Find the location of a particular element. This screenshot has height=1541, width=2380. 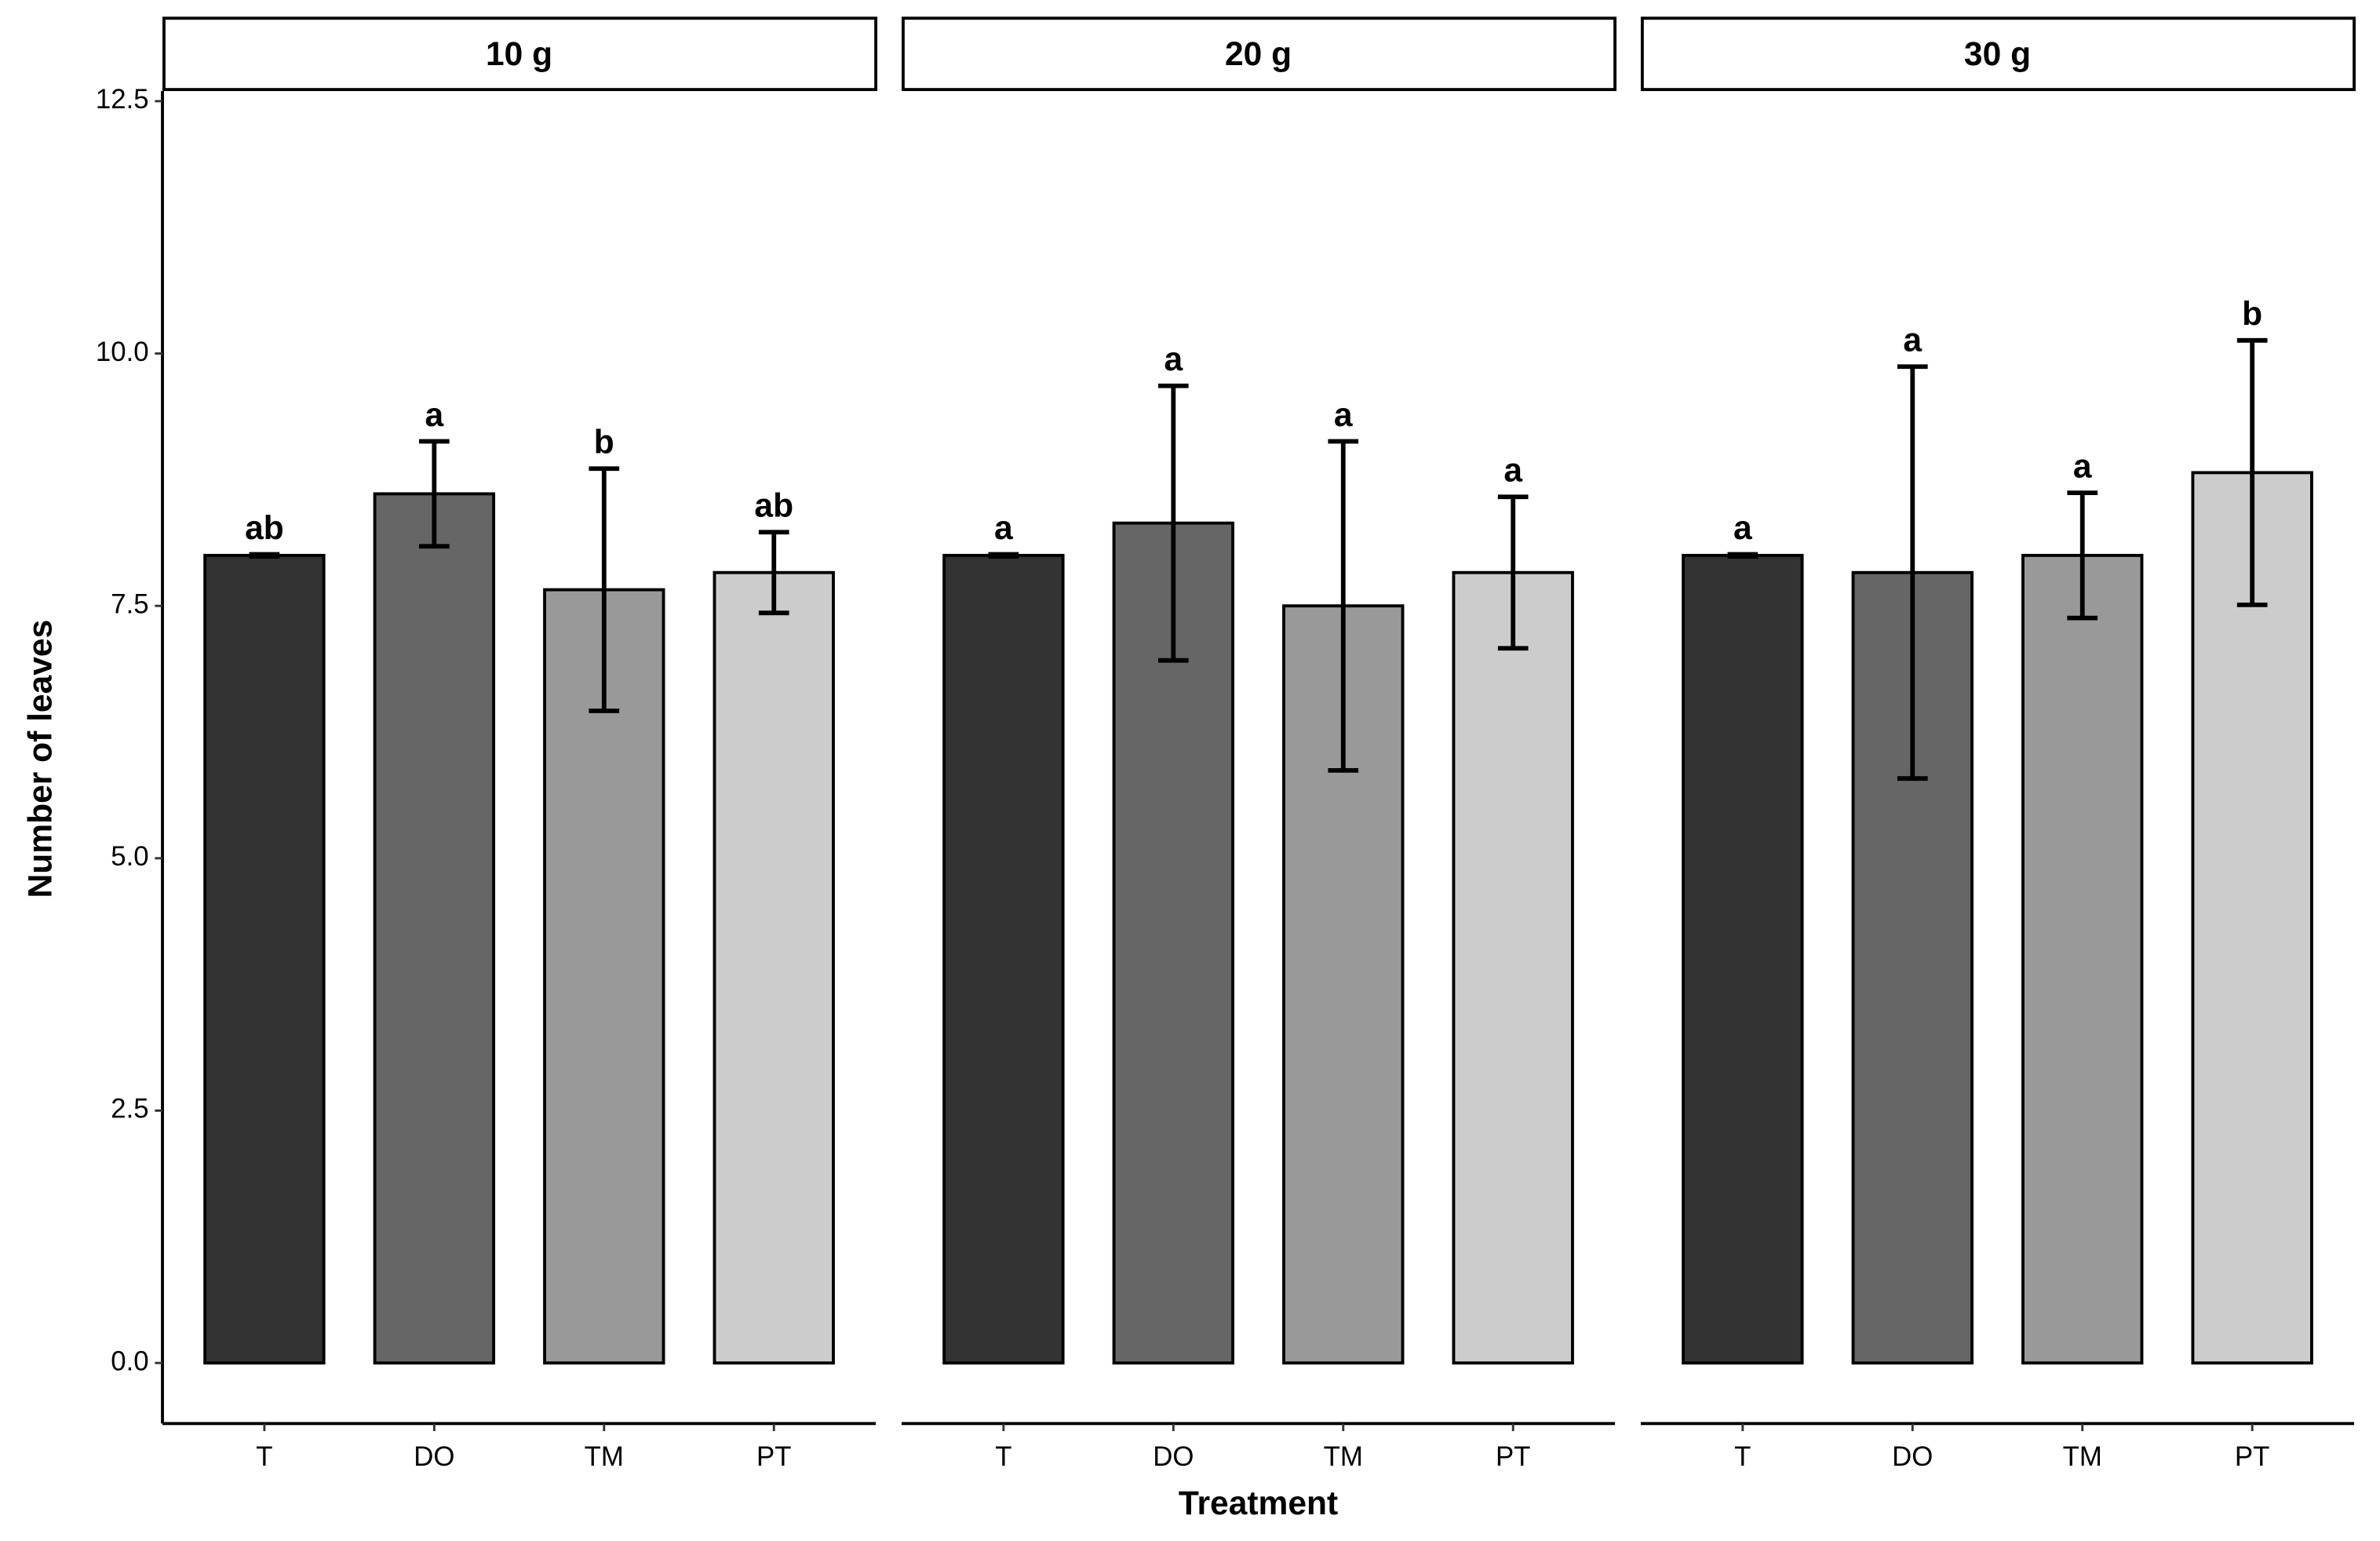

y-tick-label: 10.0 is located at coordinates (122, 352).